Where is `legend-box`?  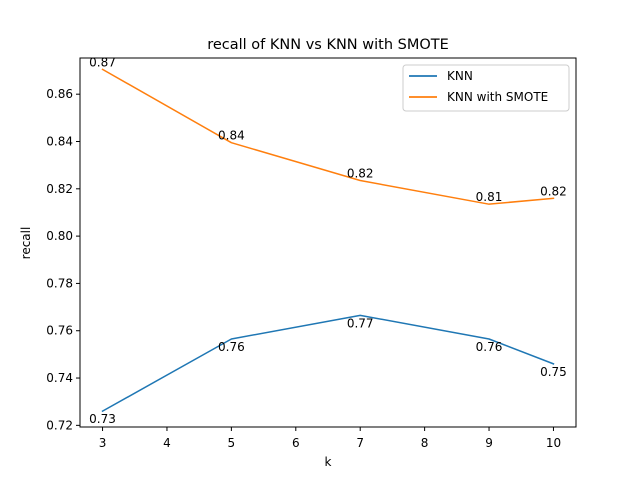 legend-box is located at coordinates (486, 88).